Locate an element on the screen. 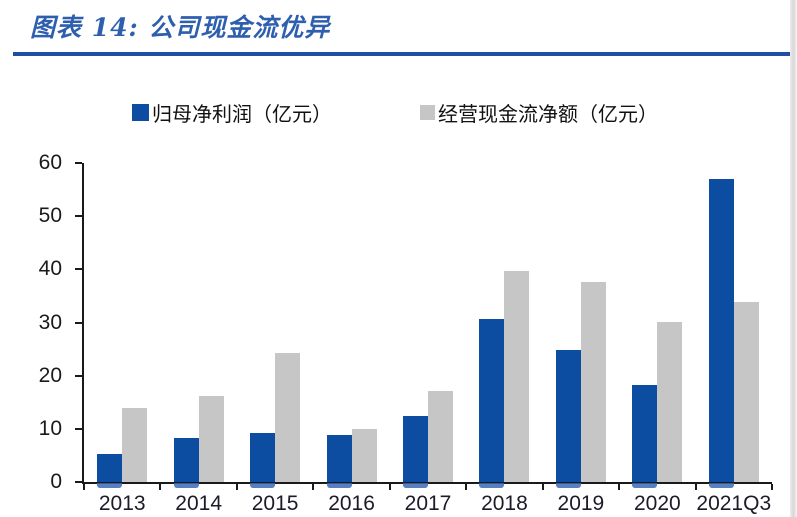 The image size is (797, 517). x-axis-category-label: 2014 is located at coordinates (199, 503).